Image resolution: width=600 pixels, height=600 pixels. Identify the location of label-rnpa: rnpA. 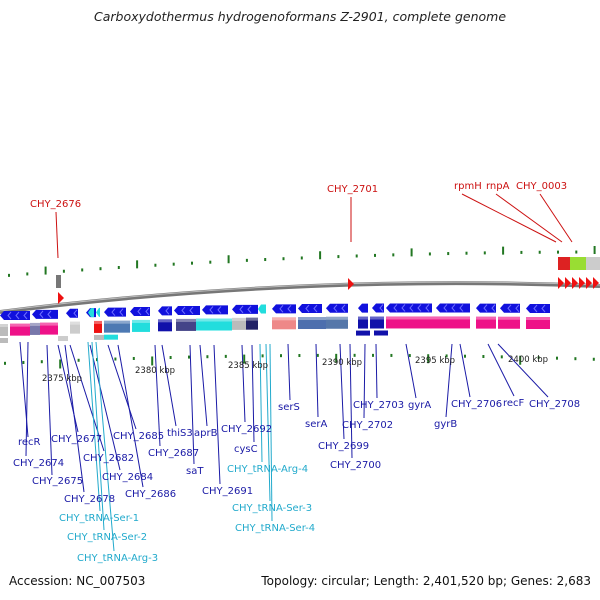
(498, 186).